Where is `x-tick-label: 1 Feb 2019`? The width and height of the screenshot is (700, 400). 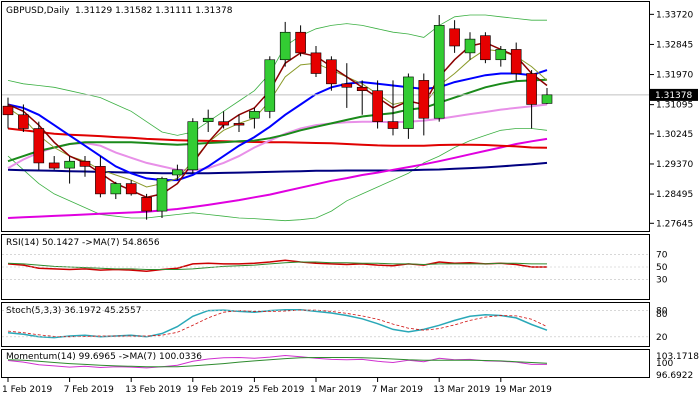 x-tick-label: 1 Feb 2019 is located at coordinates (27, 390).